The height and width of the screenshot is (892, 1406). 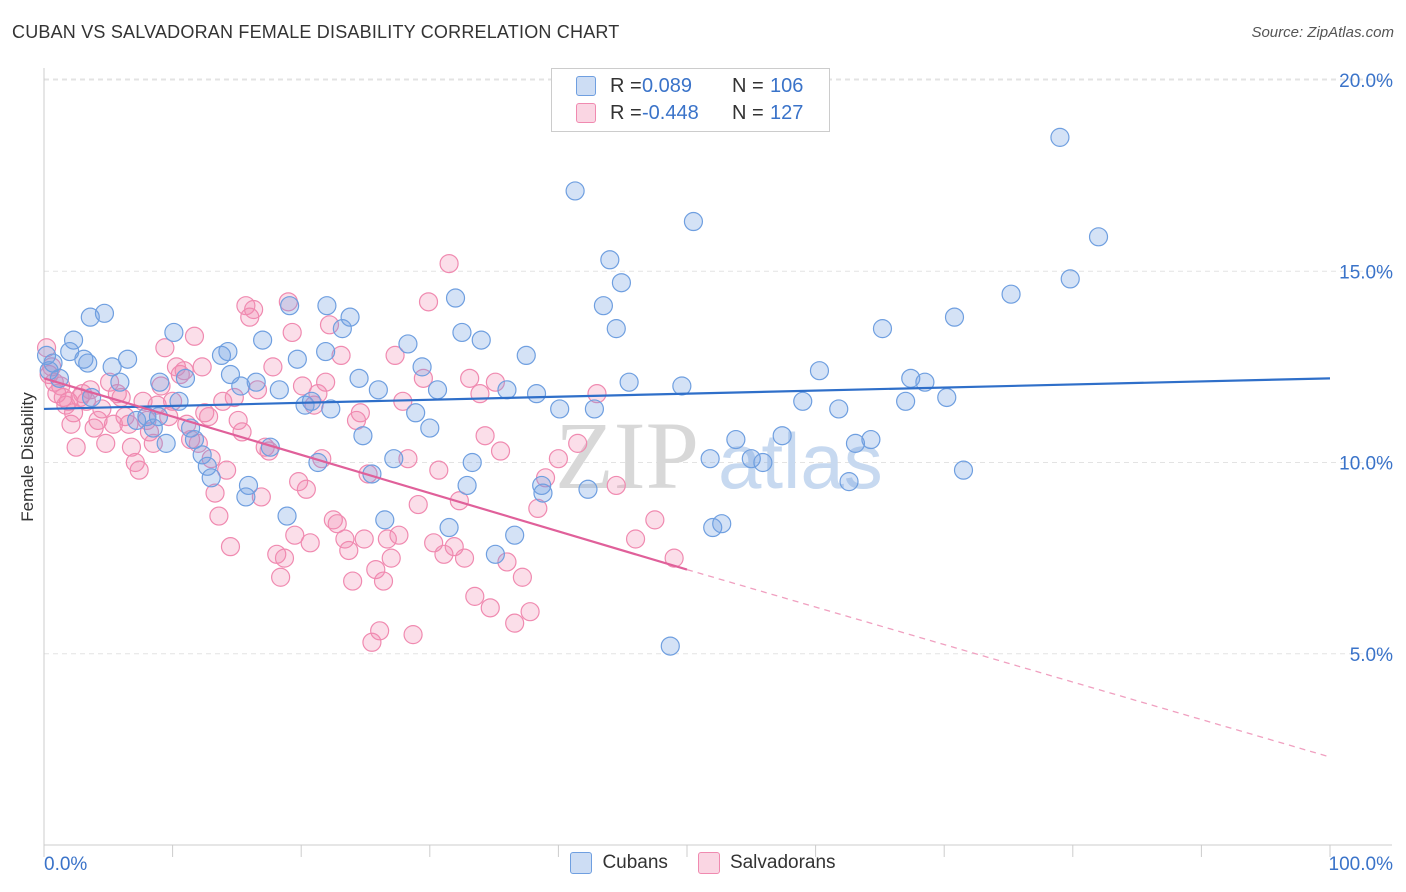 I want to click on salvadorans-legend-swatch, so click(x=708, y=863).